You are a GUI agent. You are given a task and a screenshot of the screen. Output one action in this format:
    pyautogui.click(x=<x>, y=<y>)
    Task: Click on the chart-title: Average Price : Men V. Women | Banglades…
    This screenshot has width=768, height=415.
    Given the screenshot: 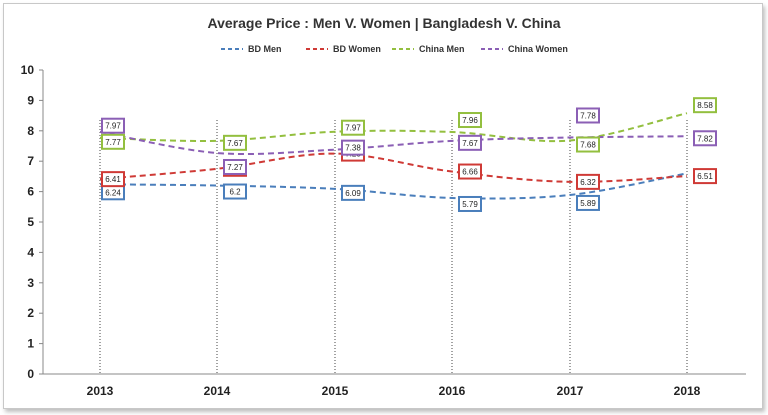 What is the action you would take?
    pyautogui.click(x=384, y=23)
    